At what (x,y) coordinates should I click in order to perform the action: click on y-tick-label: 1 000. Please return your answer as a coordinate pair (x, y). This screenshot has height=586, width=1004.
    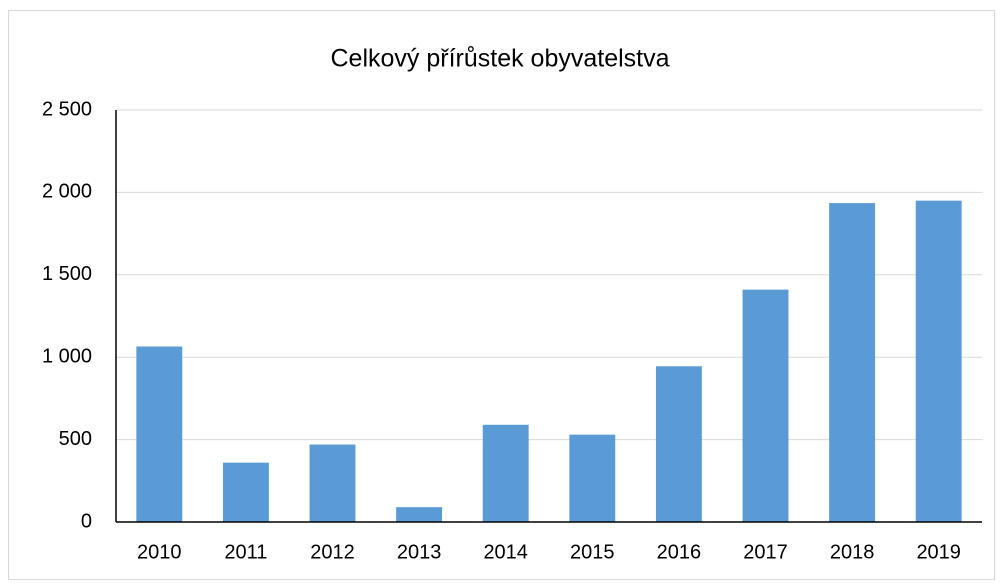
    Looking at the image, I should click on (67, 356).